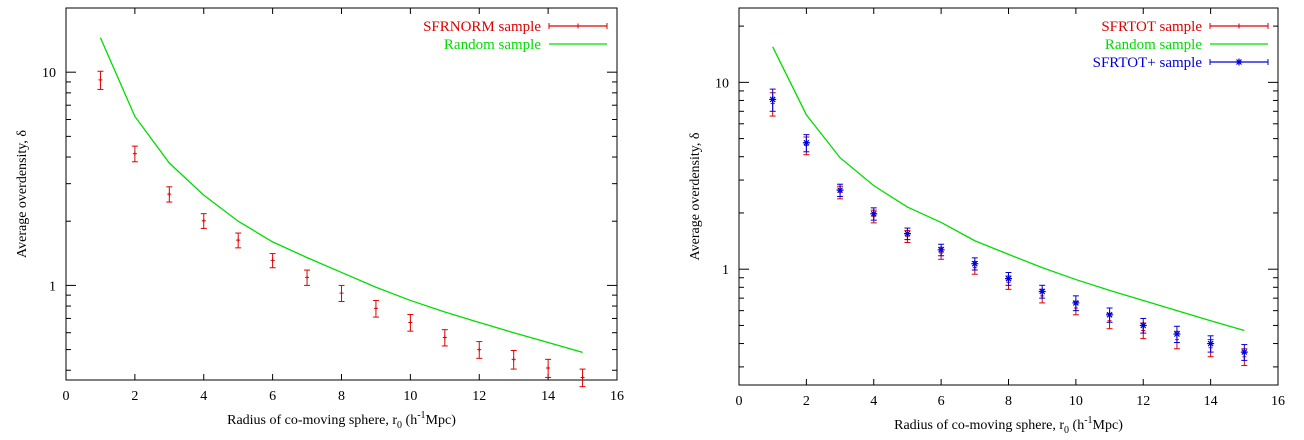  I want to click on x-axis-label: Radius of co-moving sphere, r0 (h-1Mpc), so click(341, 420).